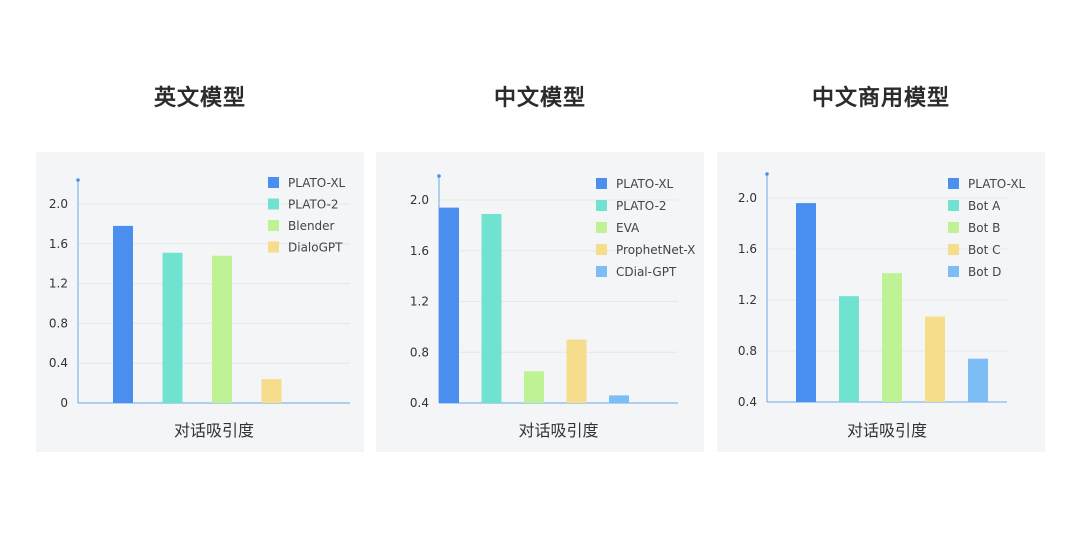 The width and height of the screenshot is (1080, 540). I want to click on chart-title: 中文模型, so click(539, 98).